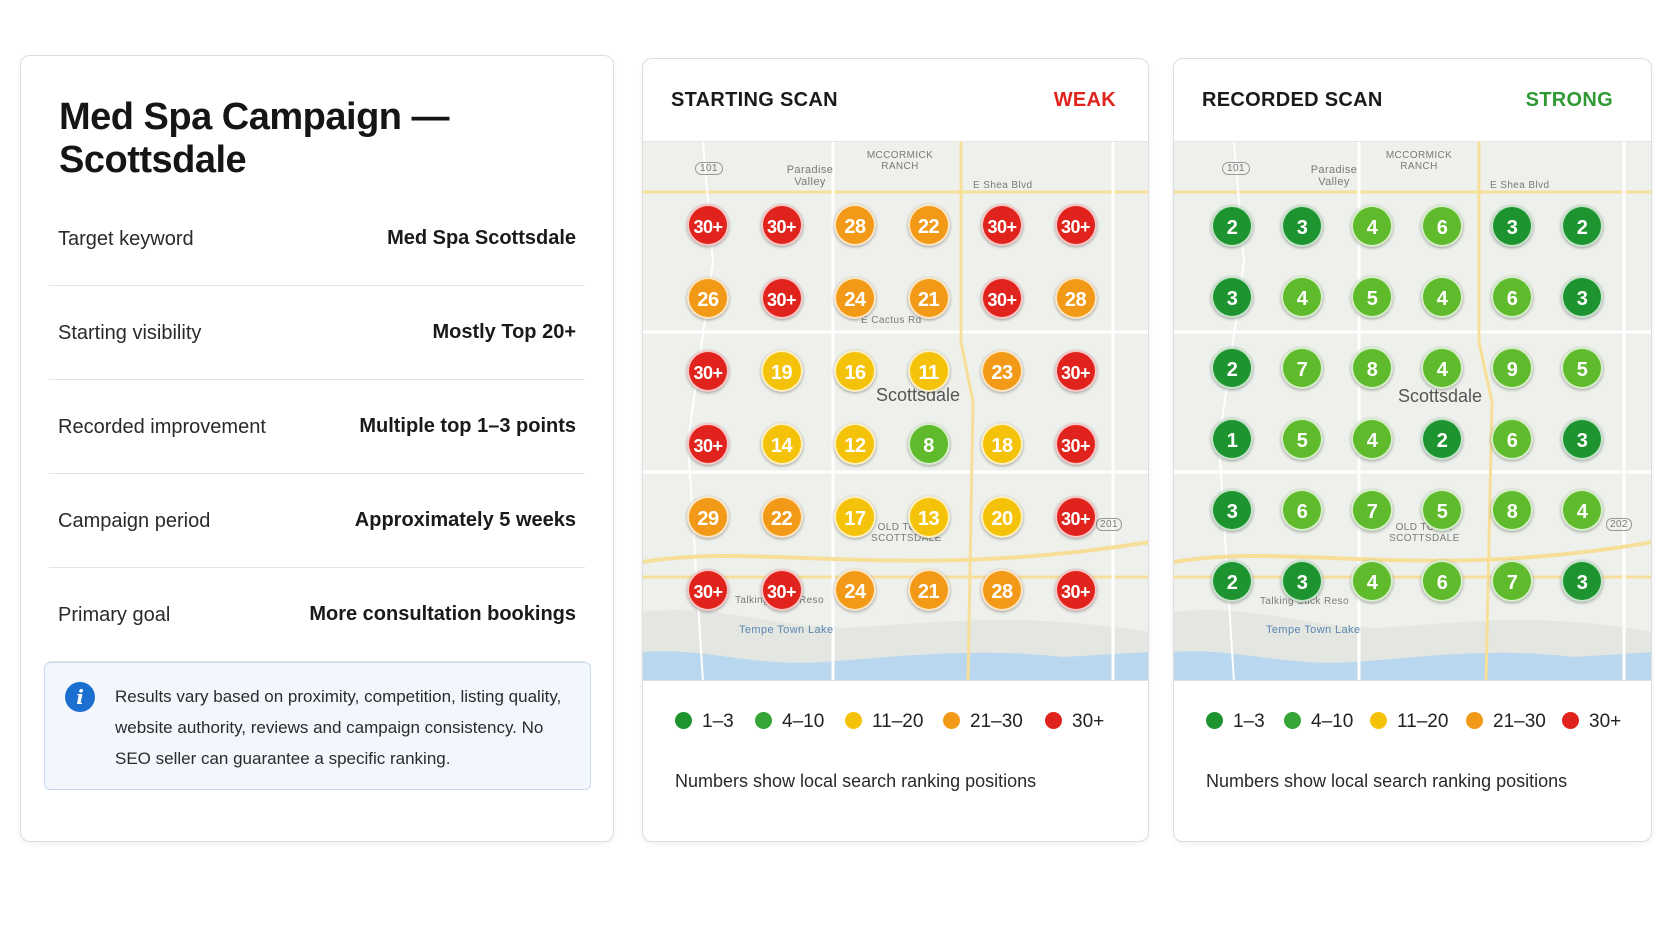  Describe the element at coordinates (855, 517) in the screenshot. I see `rank-pin: 17` at that location.